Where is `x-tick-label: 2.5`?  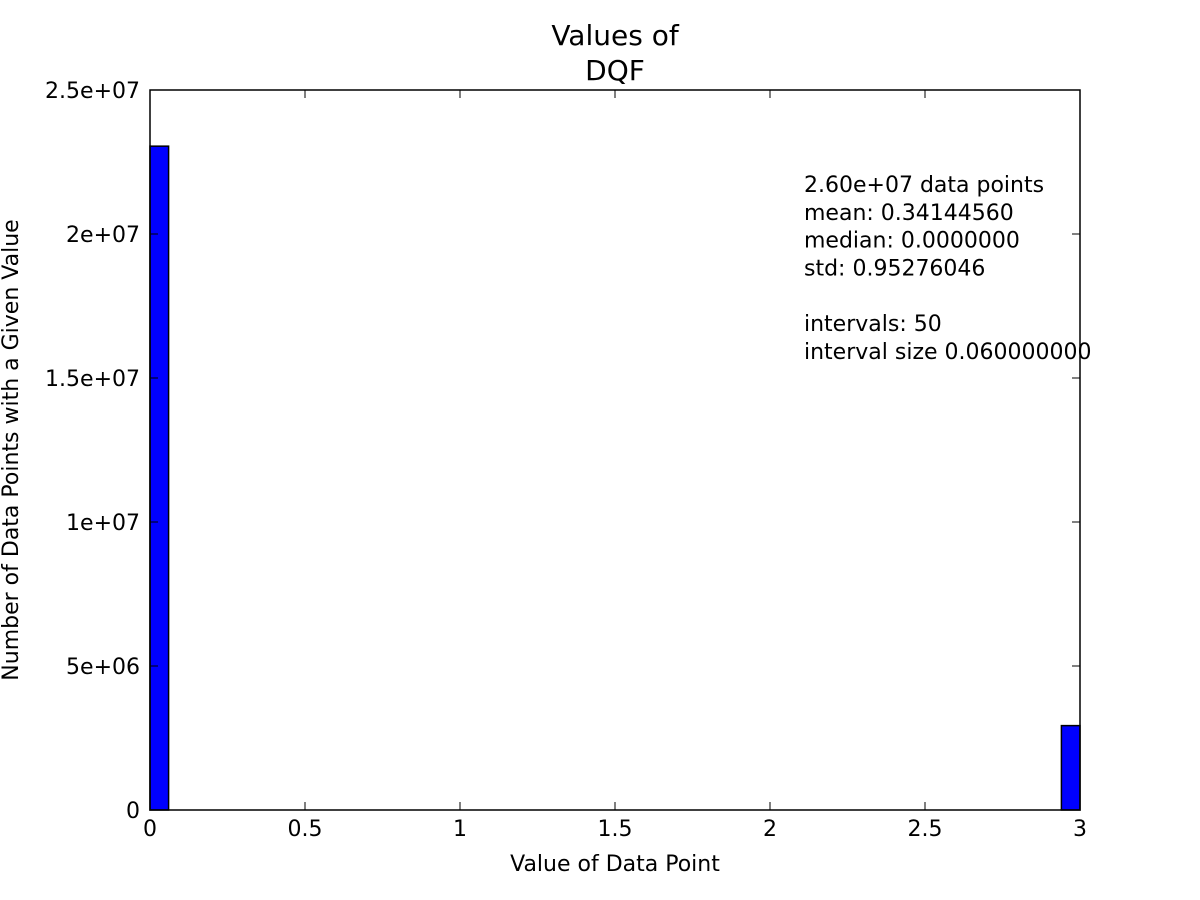
x-tick-label: 2.5 is located at coordinates (925, 829).